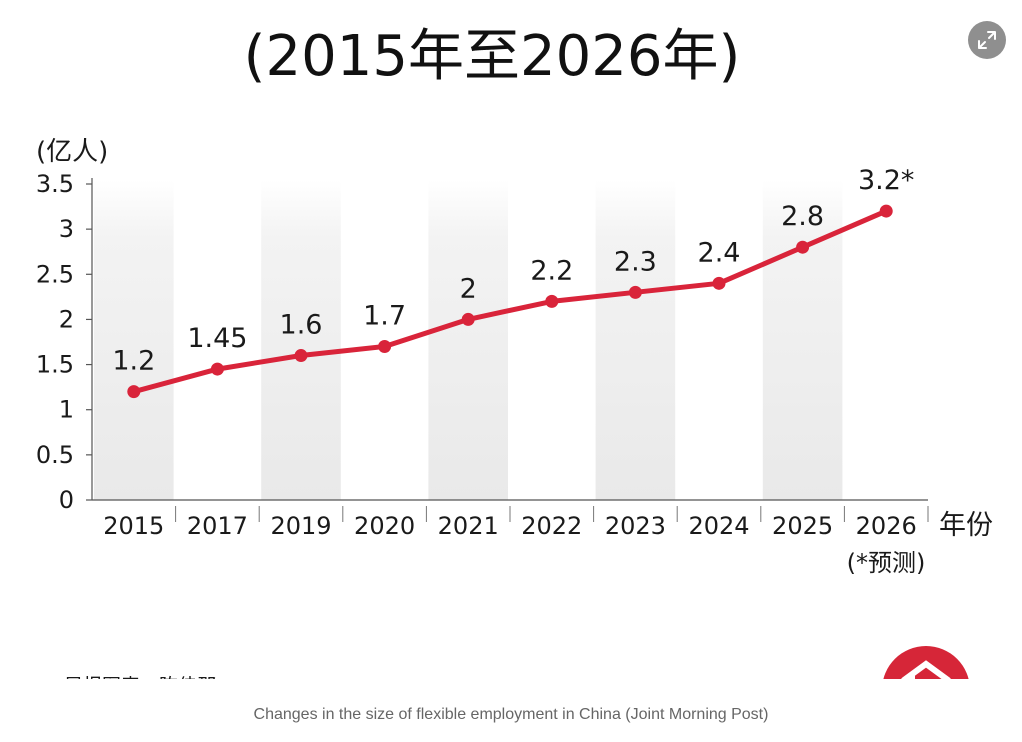 The image size is (1022, 742). I want to click on x-tick-label-2023: 2023, so click(635, 526).